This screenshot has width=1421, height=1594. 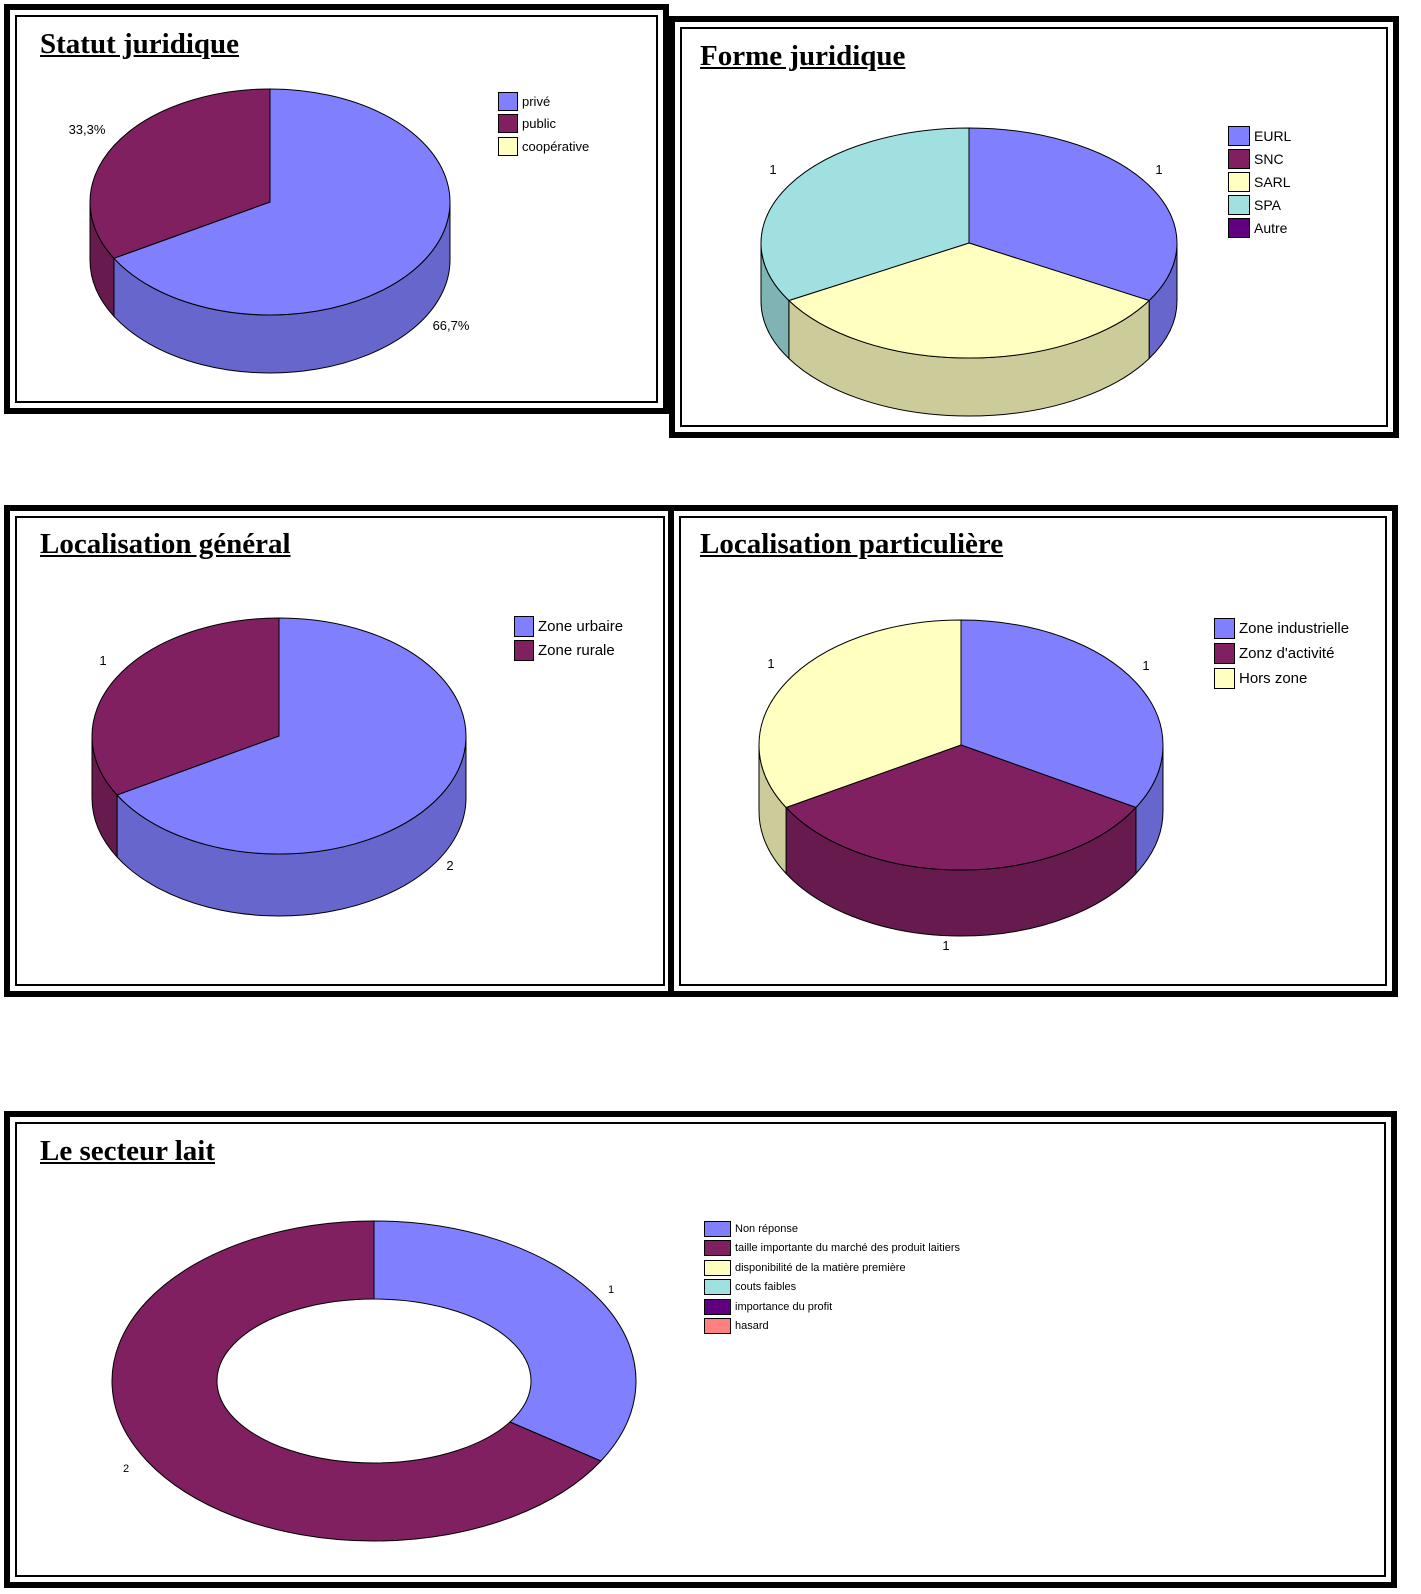 What do you see at coordinates (180, 173) in the screenshot?
I see `pie-slice-public` at bounding box center [180, 173].